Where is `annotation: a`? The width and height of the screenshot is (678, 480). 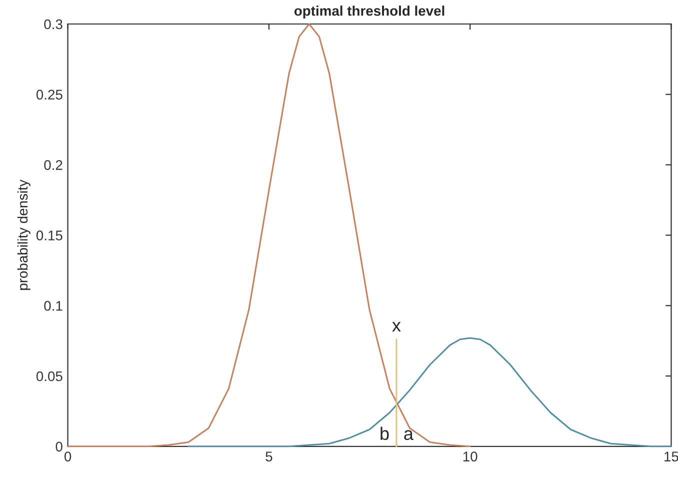 annotation: a is located at coordinates (409, 435).